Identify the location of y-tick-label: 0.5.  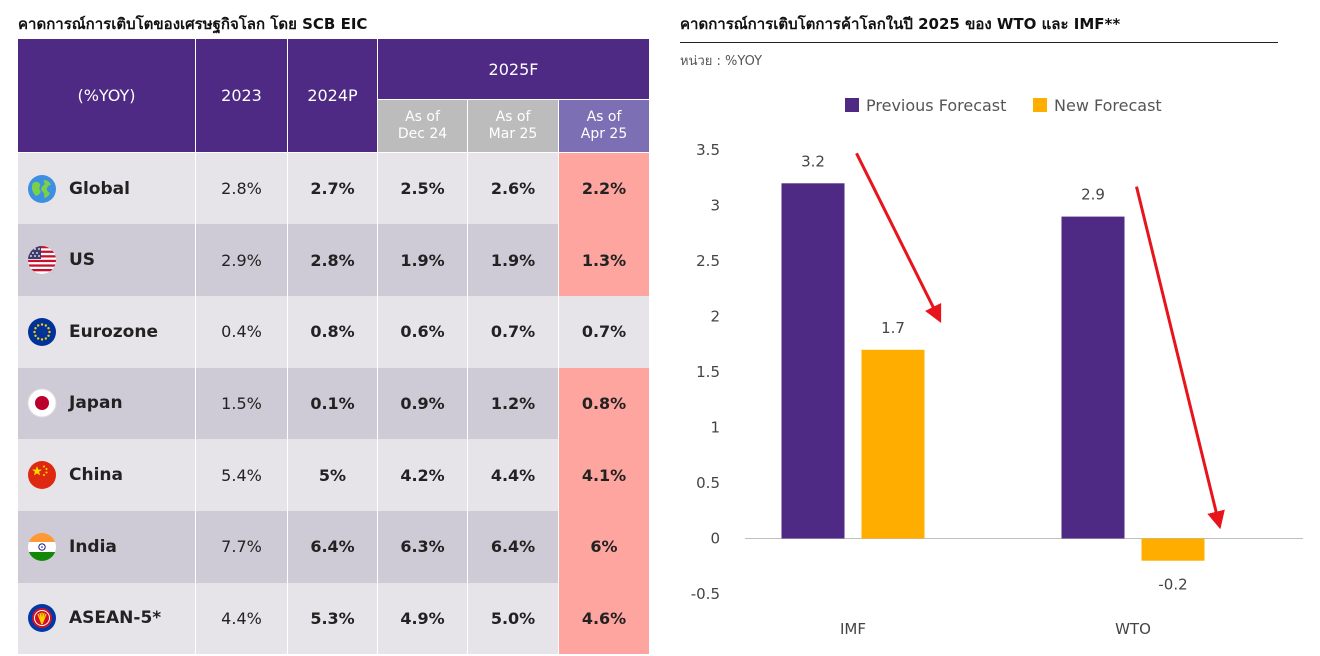
(708, 483).